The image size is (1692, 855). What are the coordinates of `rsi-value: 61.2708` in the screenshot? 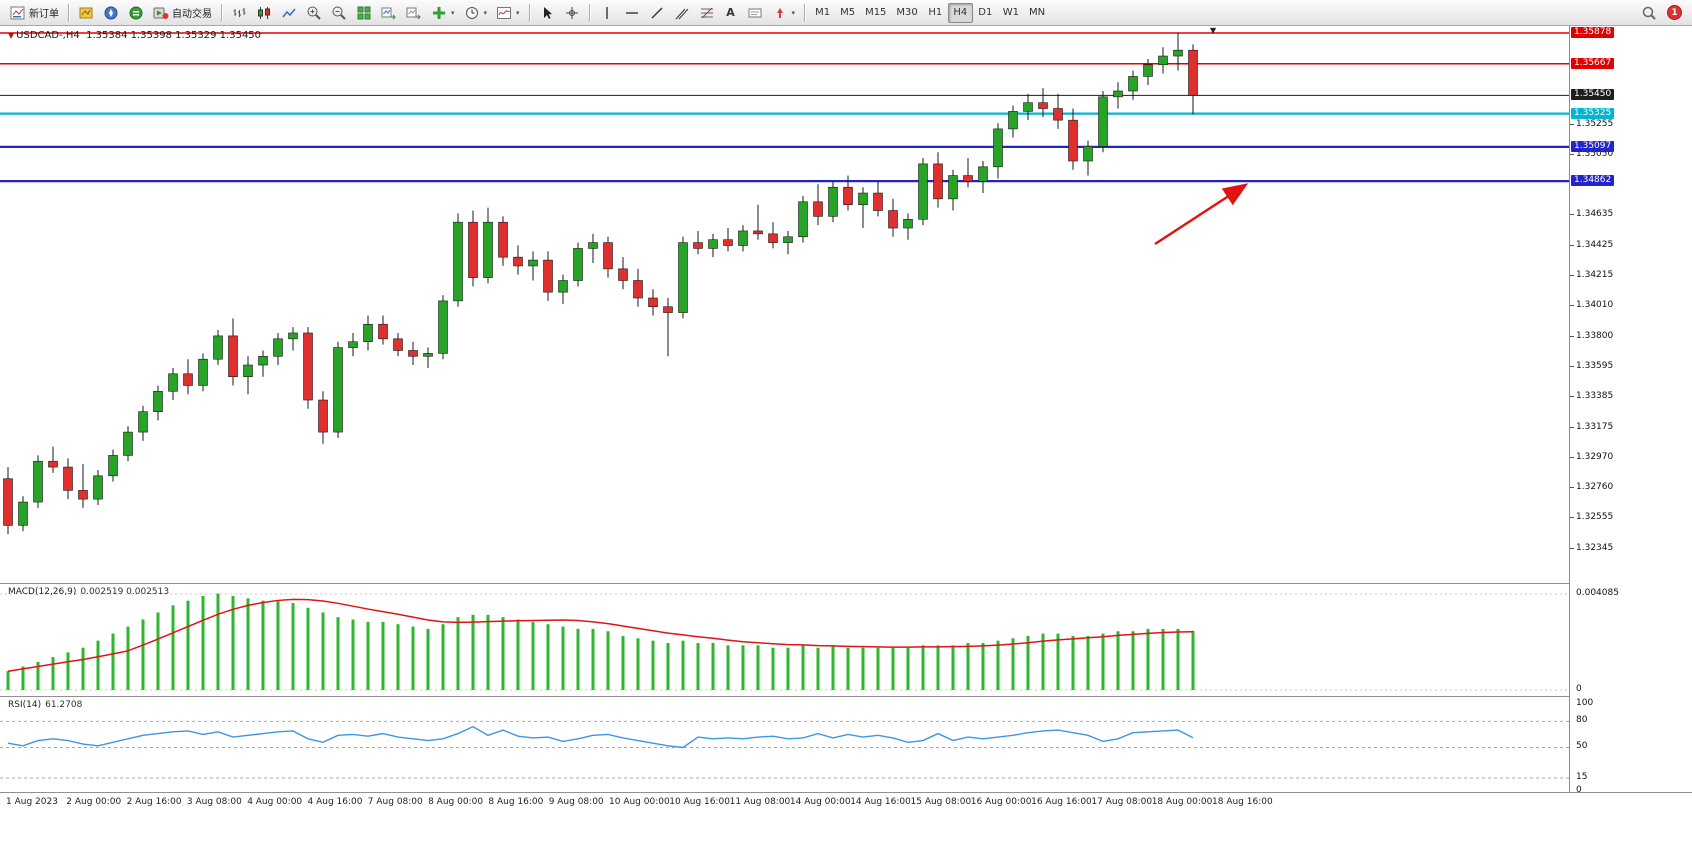 It's located at (64, 705).